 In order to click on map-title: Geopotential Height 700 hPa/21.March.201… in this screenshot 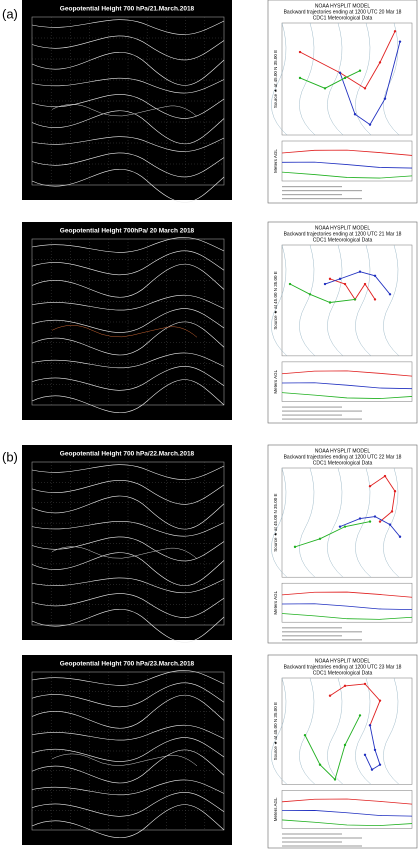, I will do `click(127, 9)`.